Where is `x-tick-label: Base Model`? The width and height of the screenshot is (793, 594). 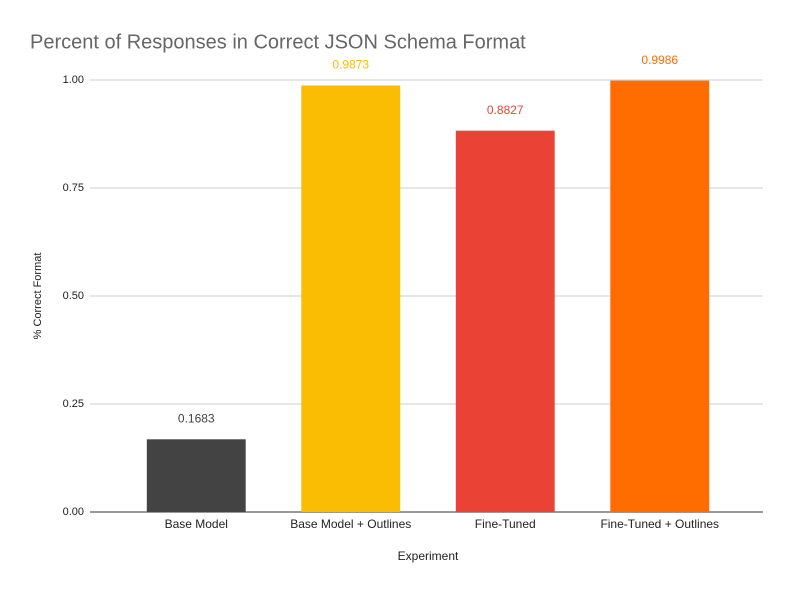 x-tick-label: Base Model is located at coordinates (196, 524).